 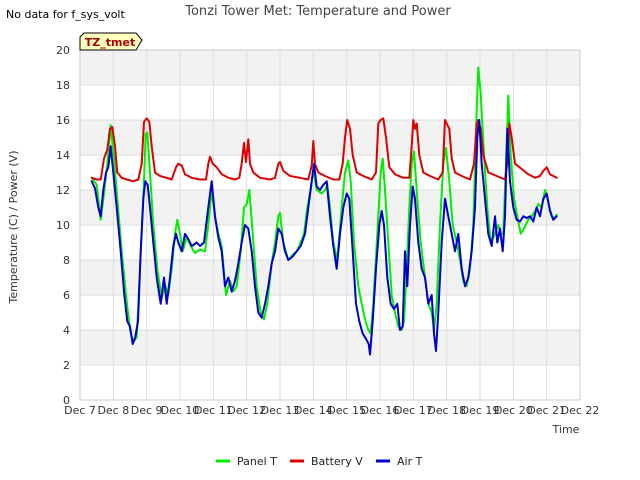 What do you see at coordinates (66, 295) in the screenshot?
I see `y-tick-label: 6` at bounding box center [66, 295].